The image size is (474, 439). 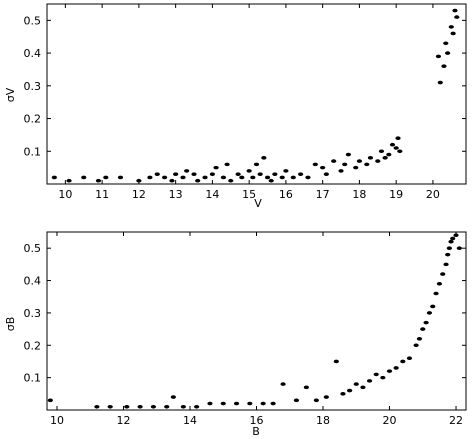 What do you see at coordinates (323, 194) in the screenshot?
I see `x-tick-label: 17` at bounding box center [323, 194].